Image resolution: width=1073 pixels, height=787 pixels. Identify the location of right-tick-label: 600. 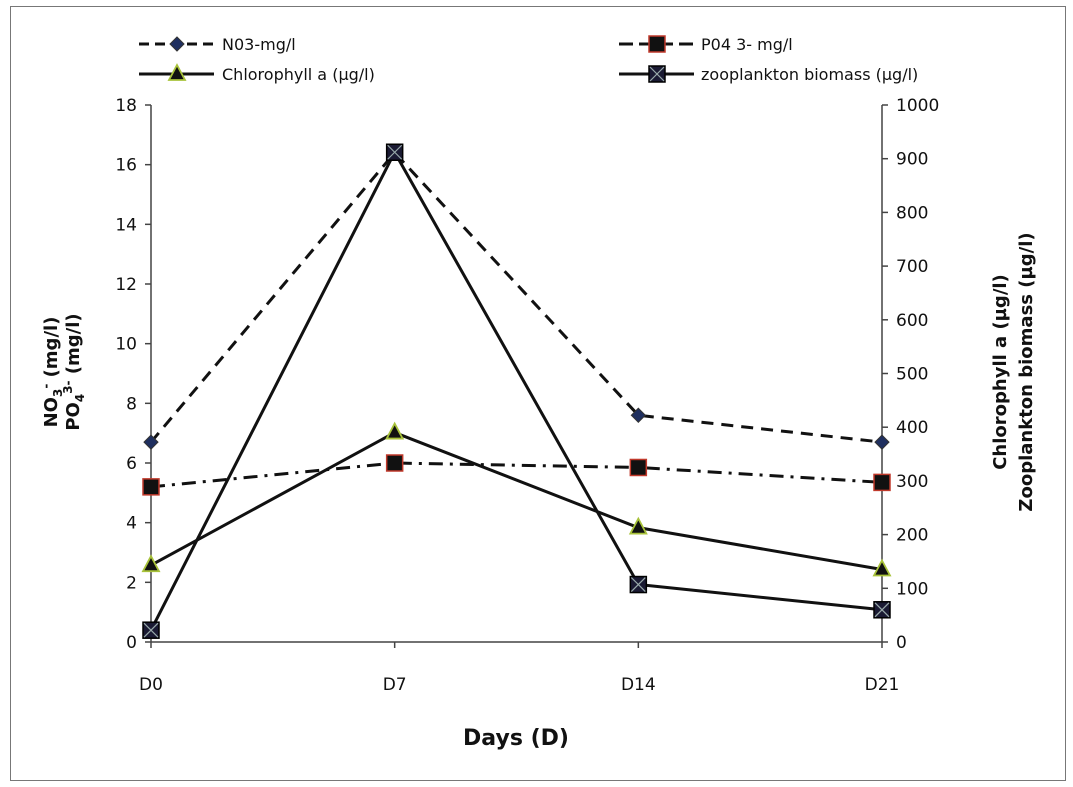
(912, 321).